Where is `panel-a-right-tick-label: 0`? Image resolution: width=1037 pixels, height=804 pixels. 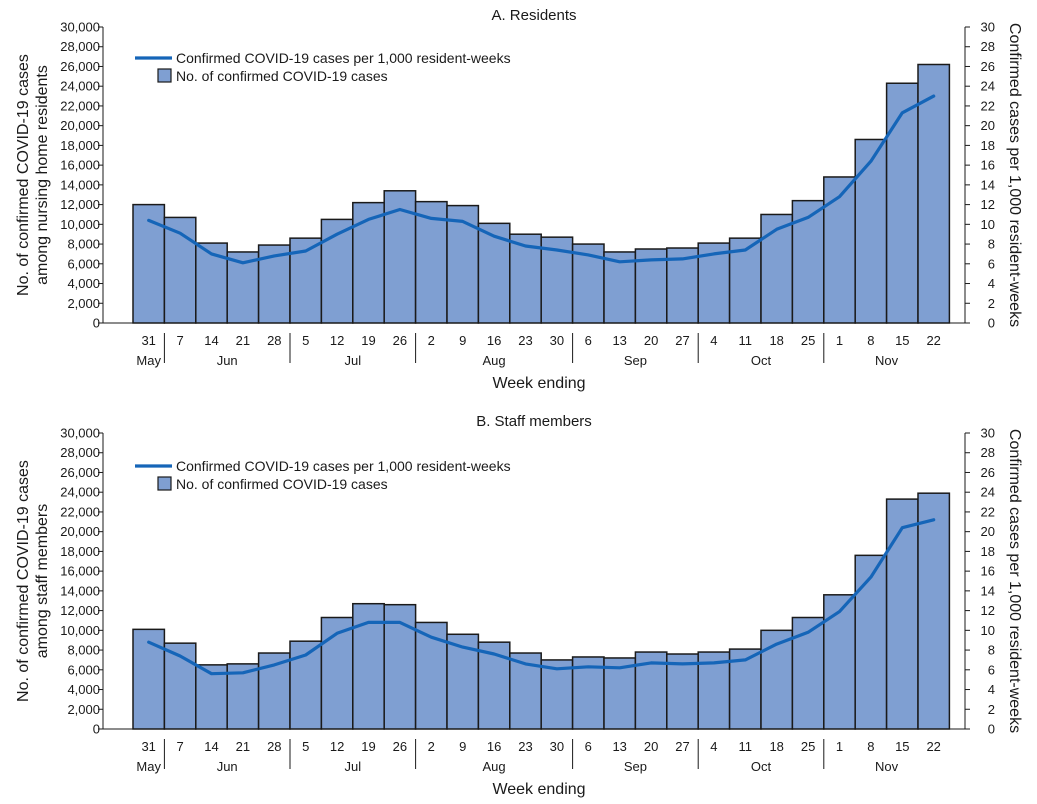 panel-a-right-tick-label: 0 is located at coordinates (991, 323).